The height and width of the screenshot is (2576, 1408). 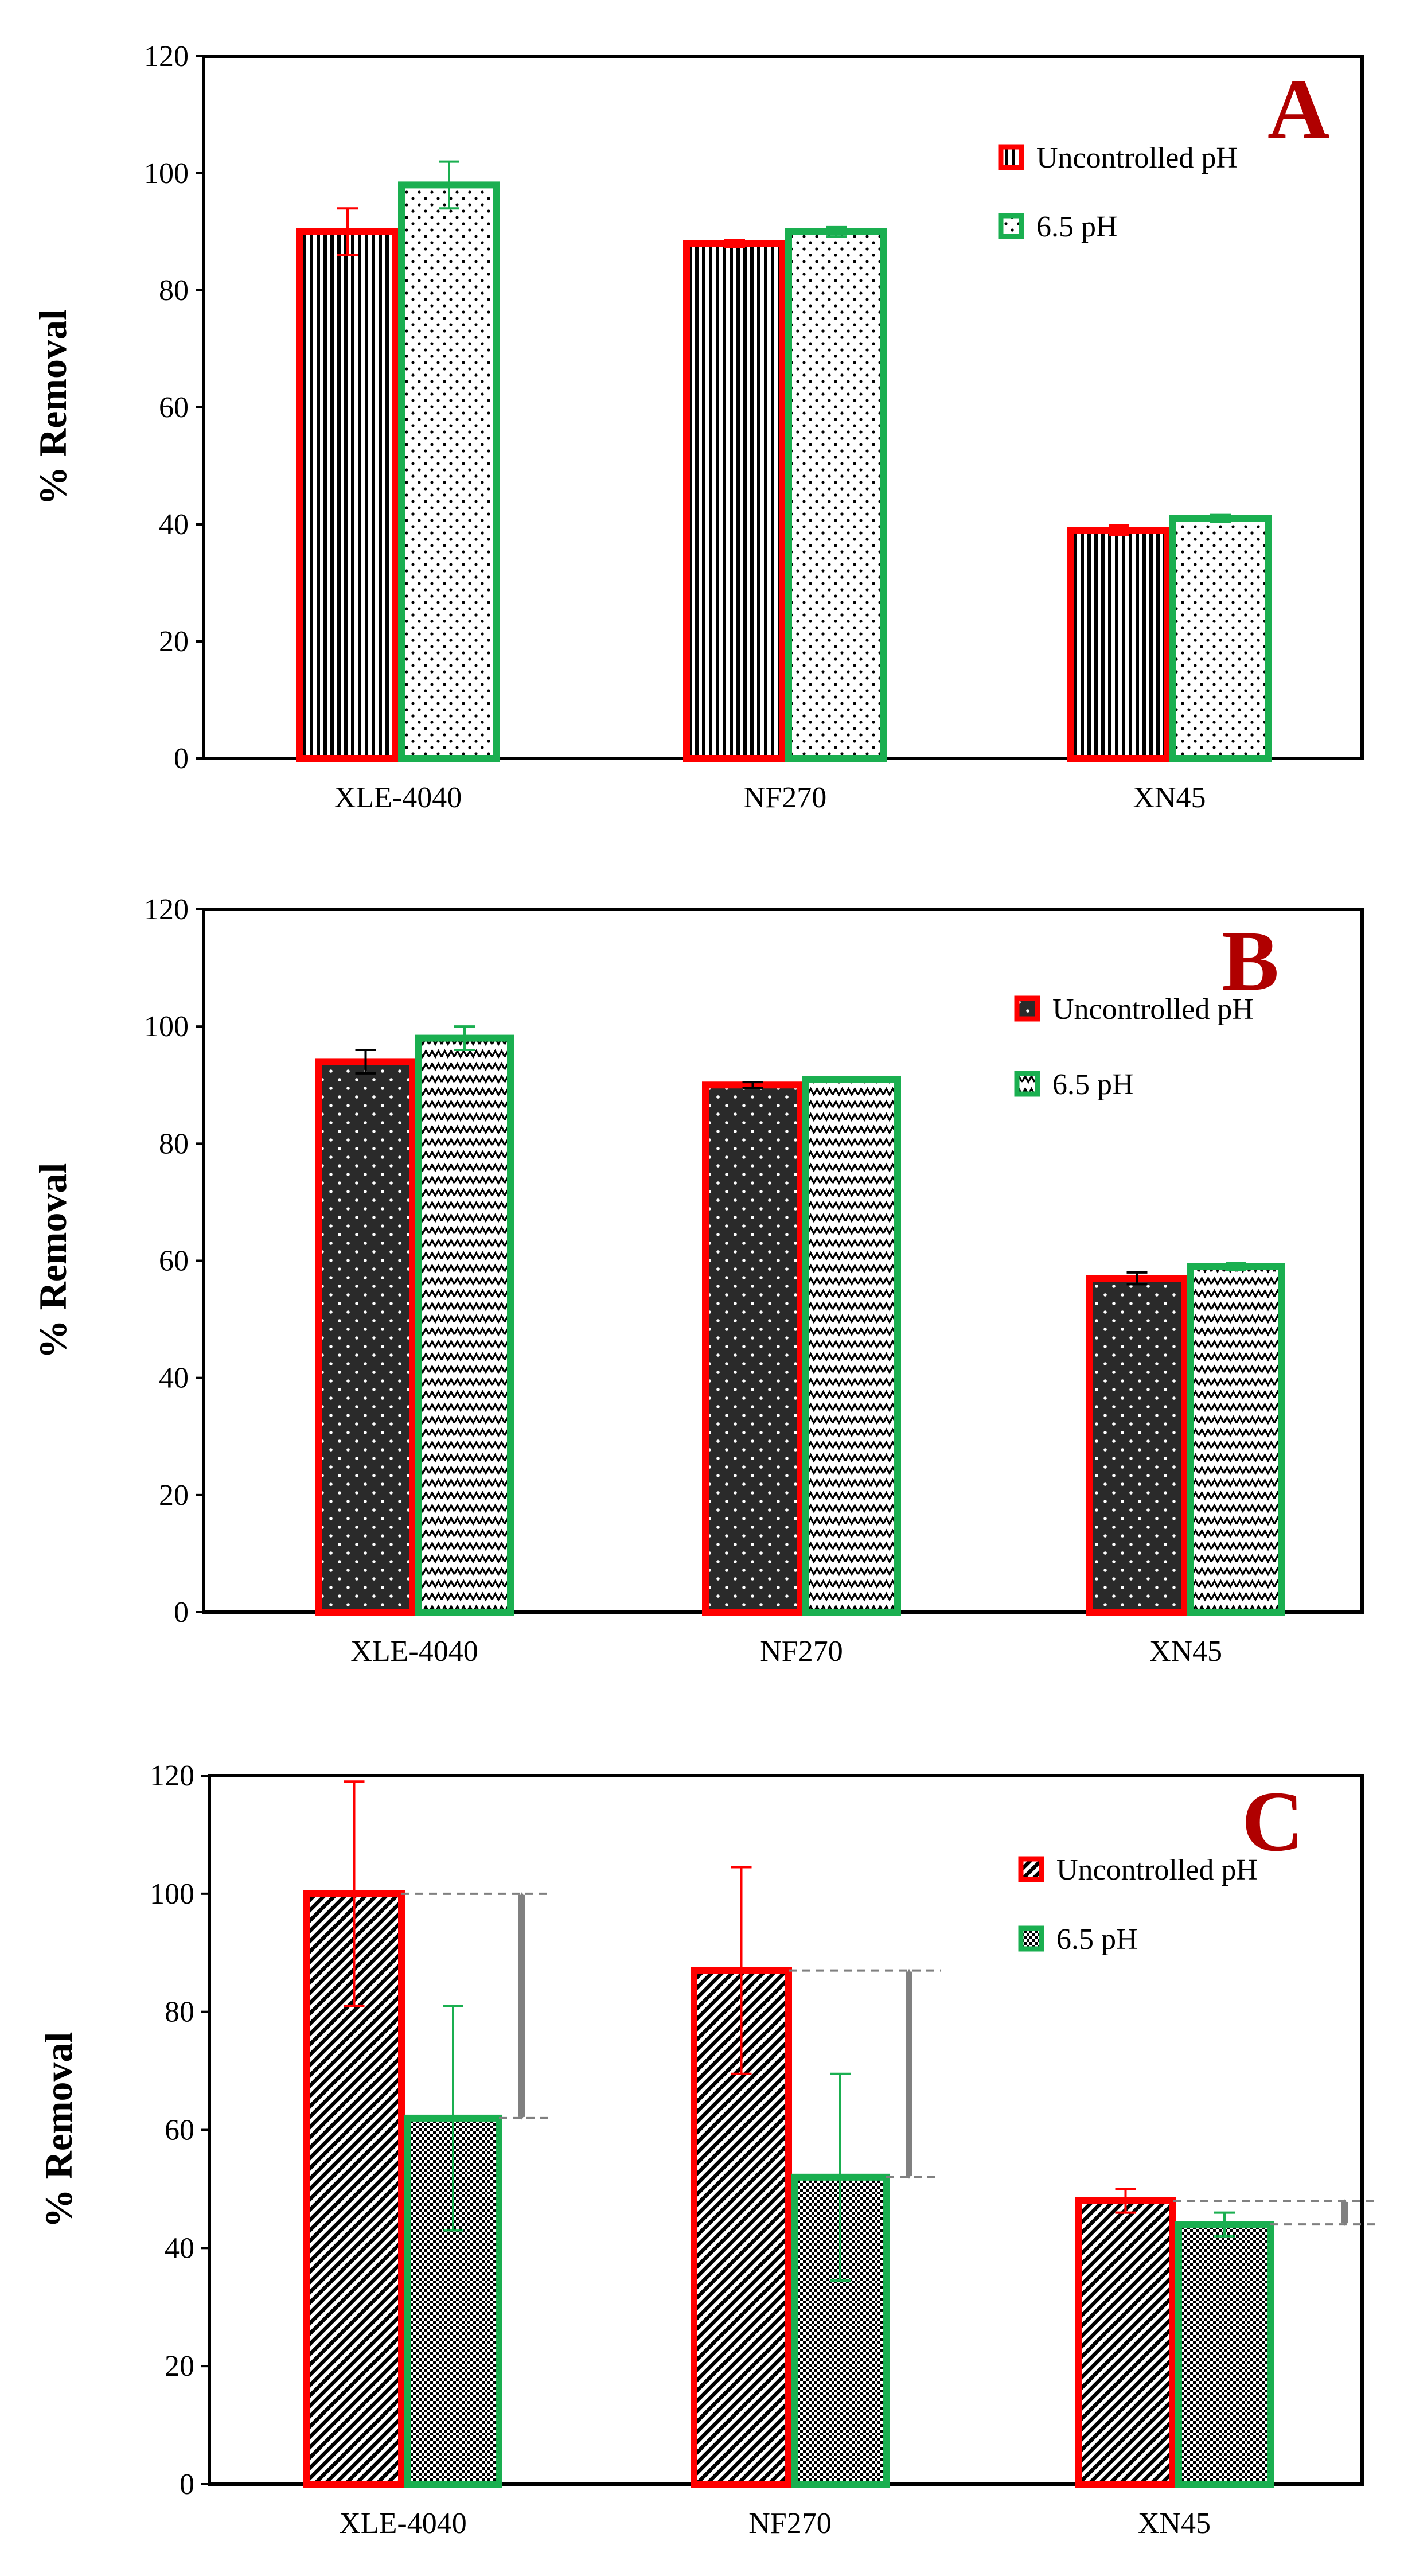 I want to click on panel-letter: C, so click(x=1273, y=1821).